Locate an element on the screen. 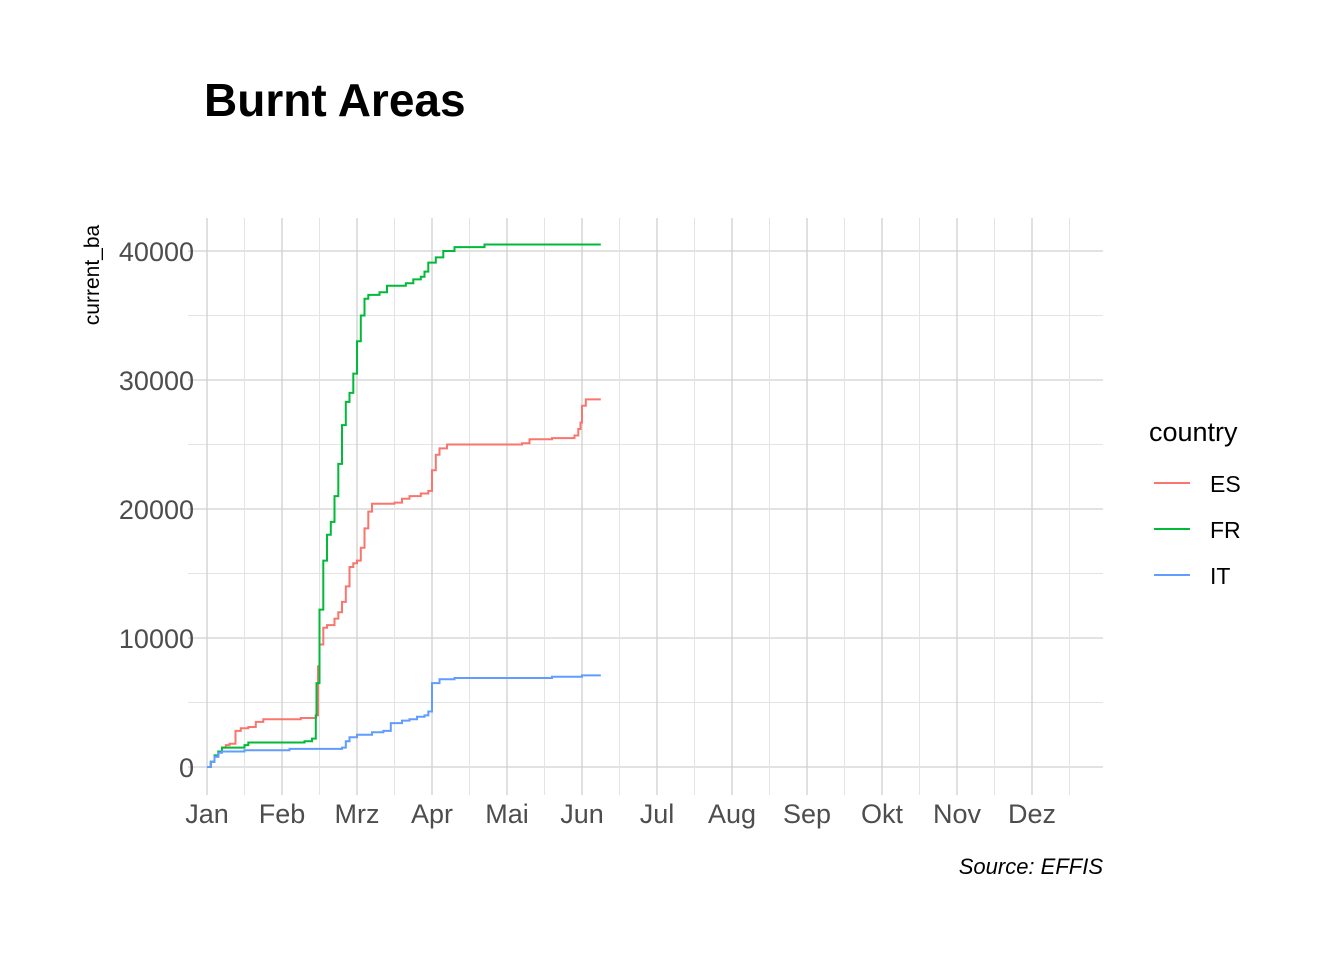 The height and width of the screenshot is (960, 1344). x-axis-ticks: Jan Feb Mrz Apr Mai Jun Jul Aug Sep Okt Nov Dez is located at coordinates (620, 814).